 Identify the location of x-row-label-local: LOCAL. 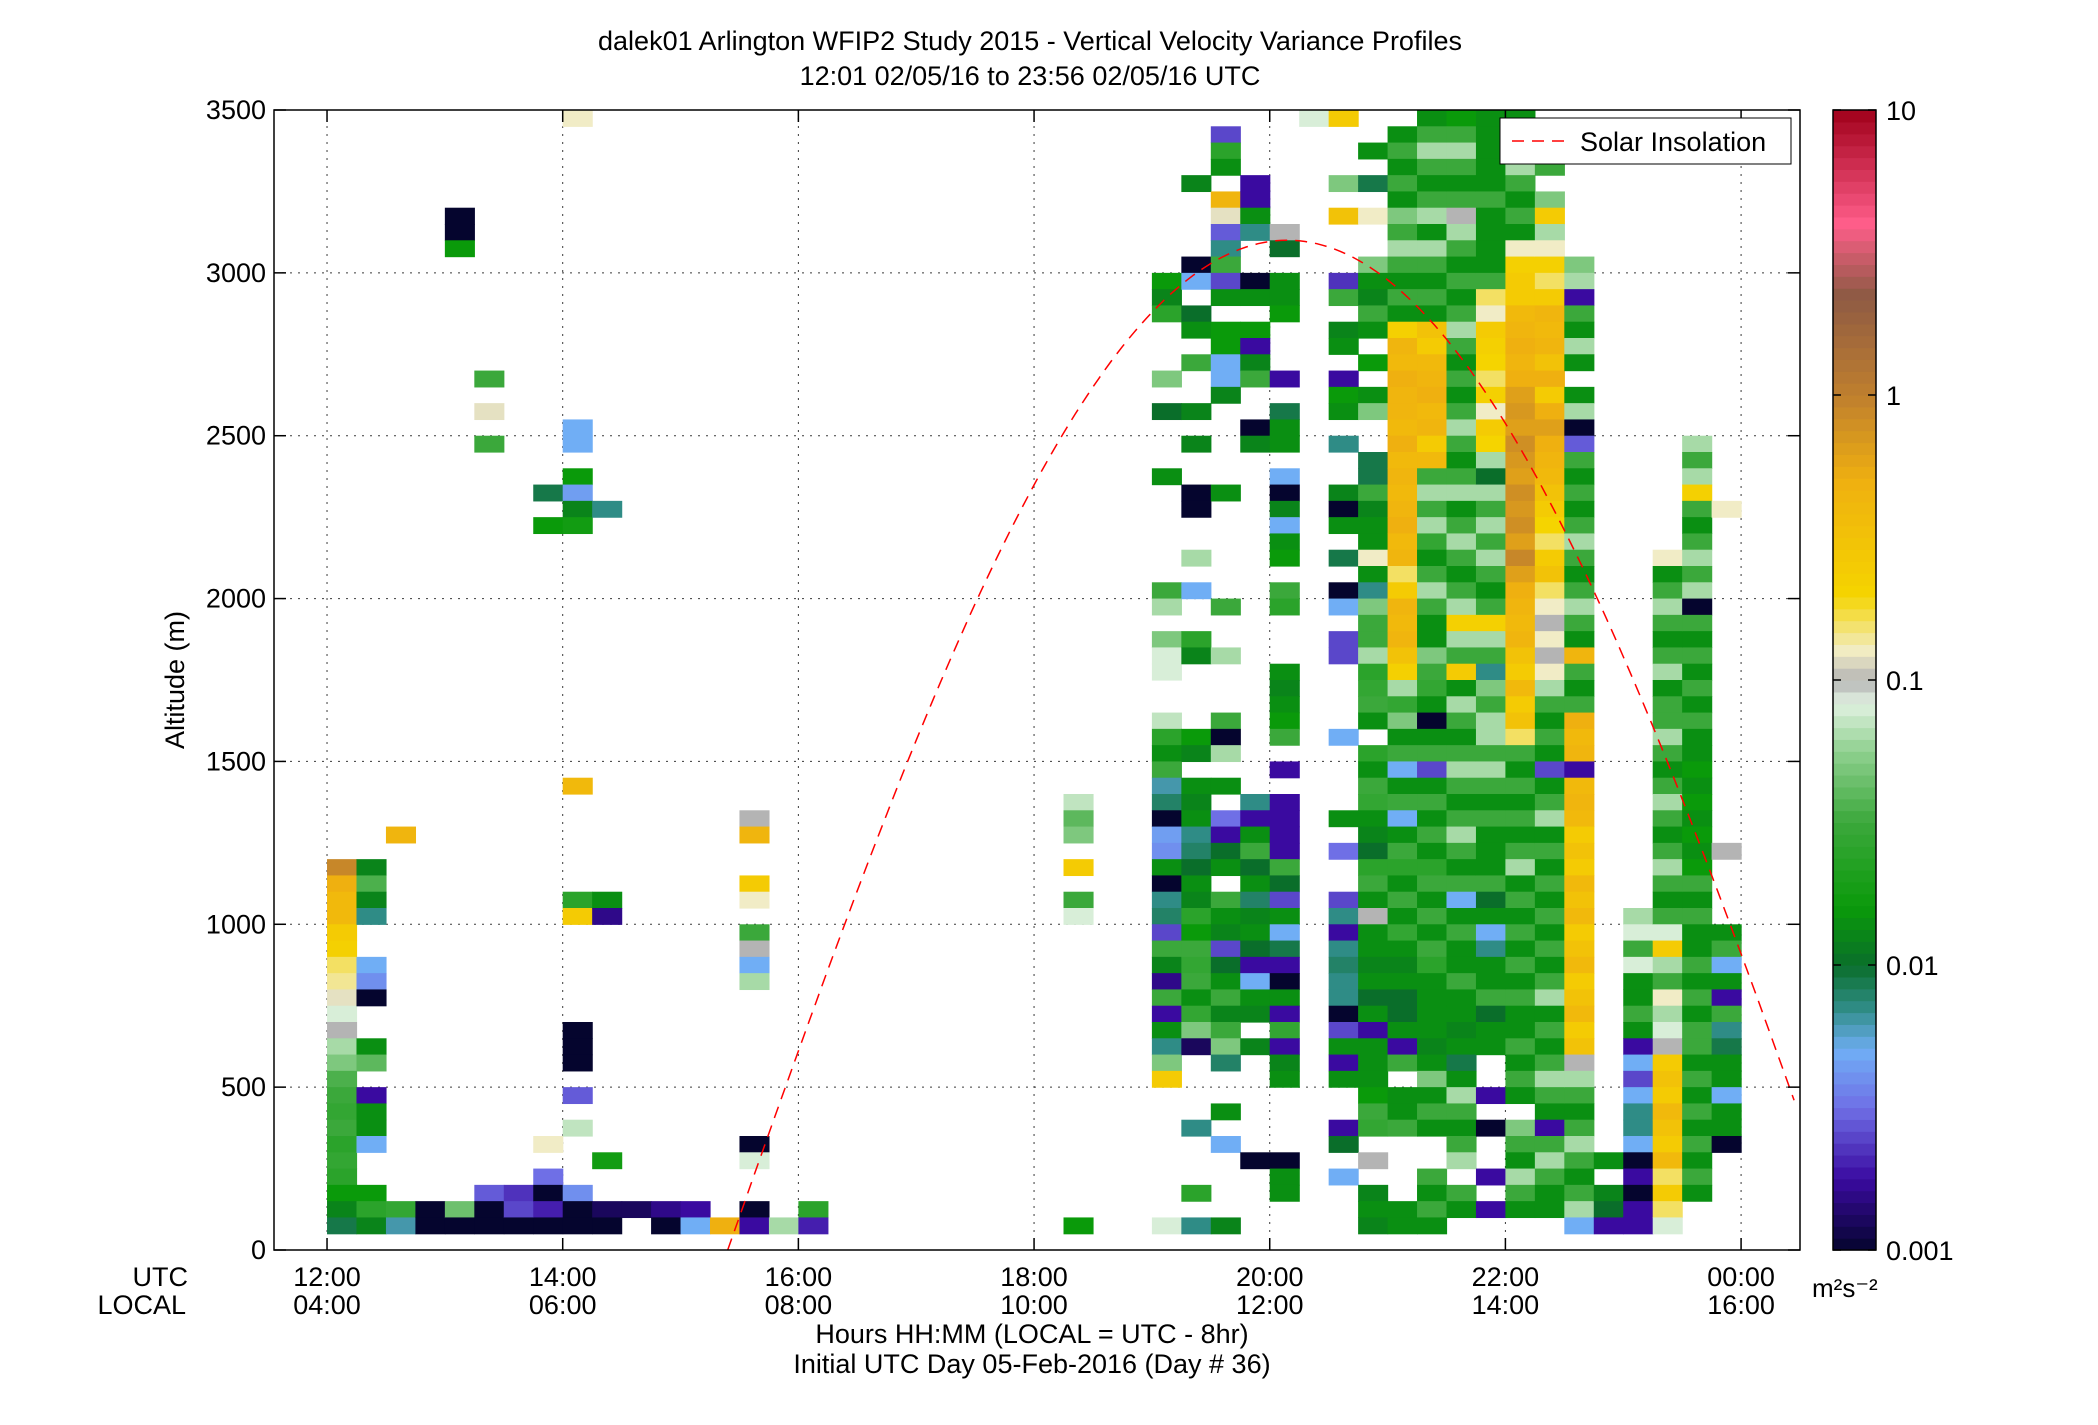
(141, 1305).